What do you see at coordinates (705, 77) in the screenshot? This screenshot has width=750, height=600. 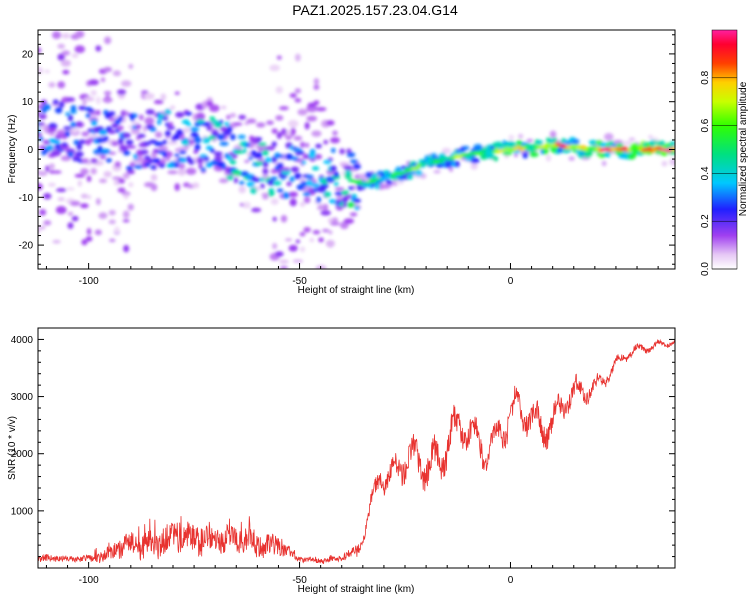 I see `colorbar-tick-label-4: 0.8` at bounding box center [705, 77].